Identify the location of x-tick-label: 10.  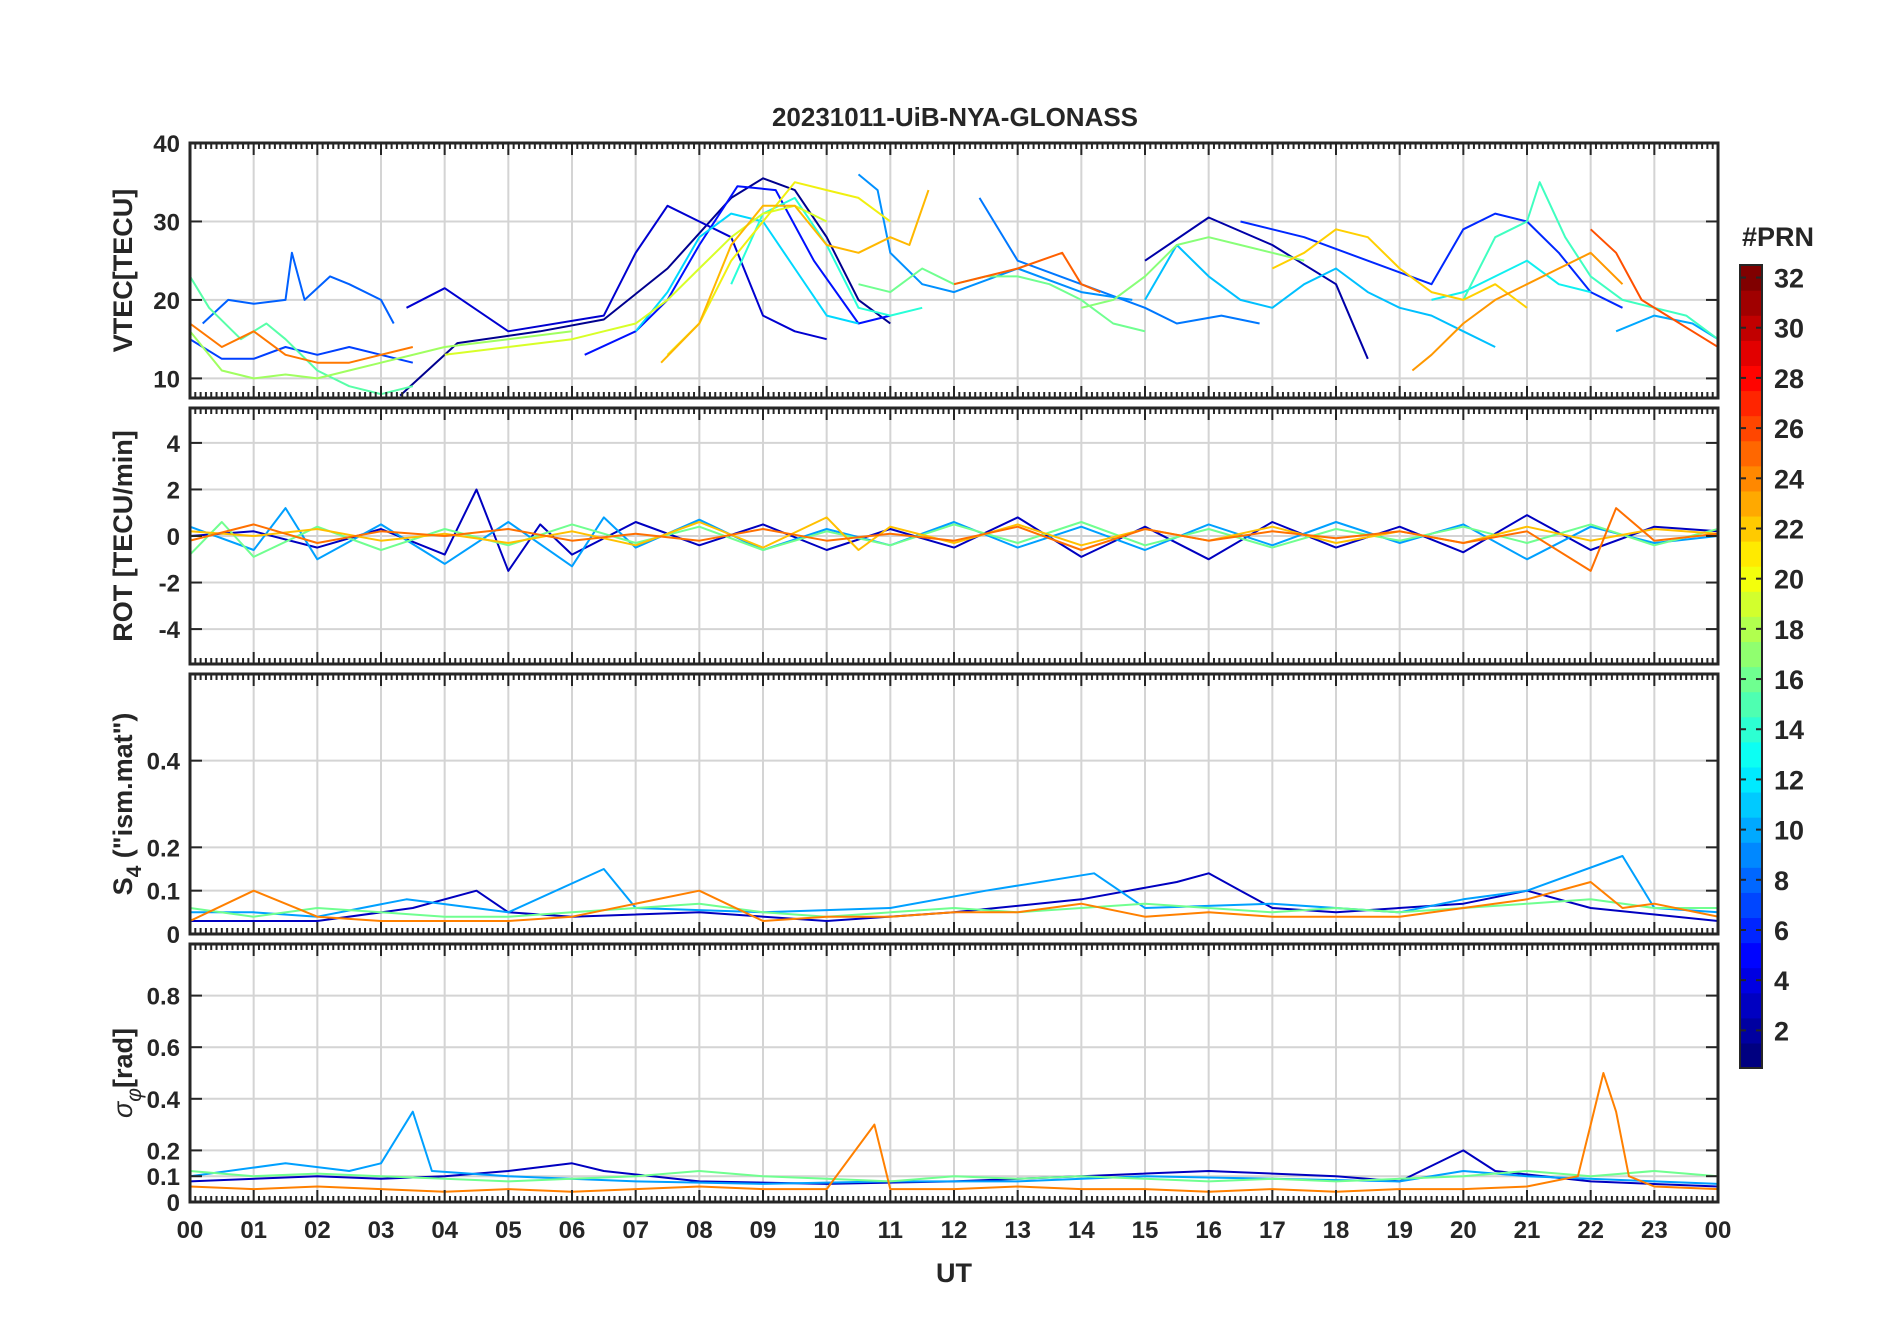
(826, 1230).